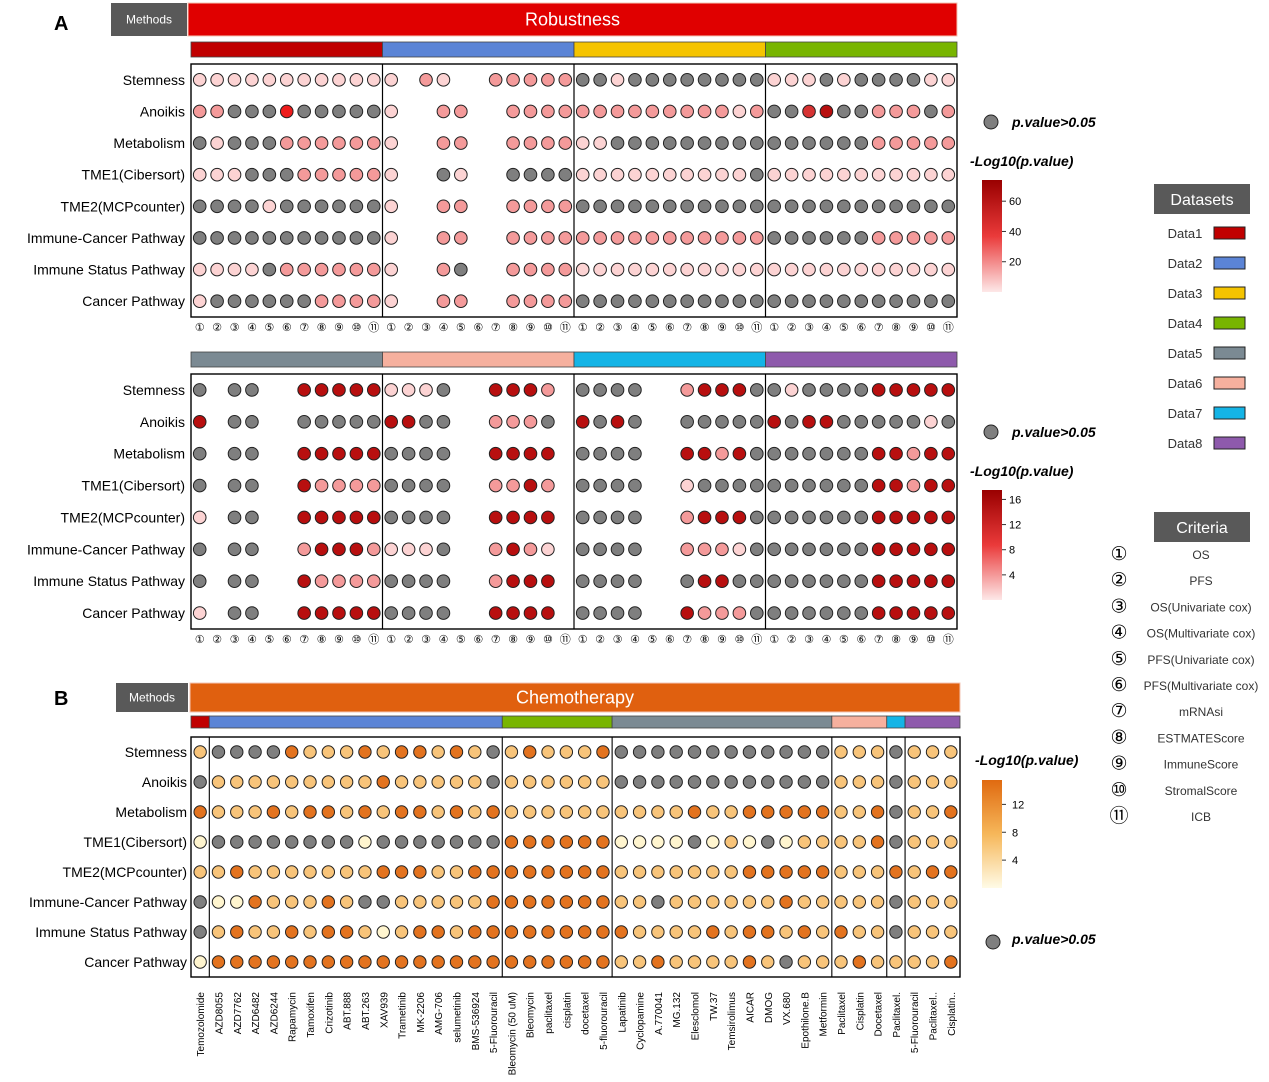 This screenshot has height=1082, width=1269. I want to click on drug-label: A.770041, so click(659, 1013).